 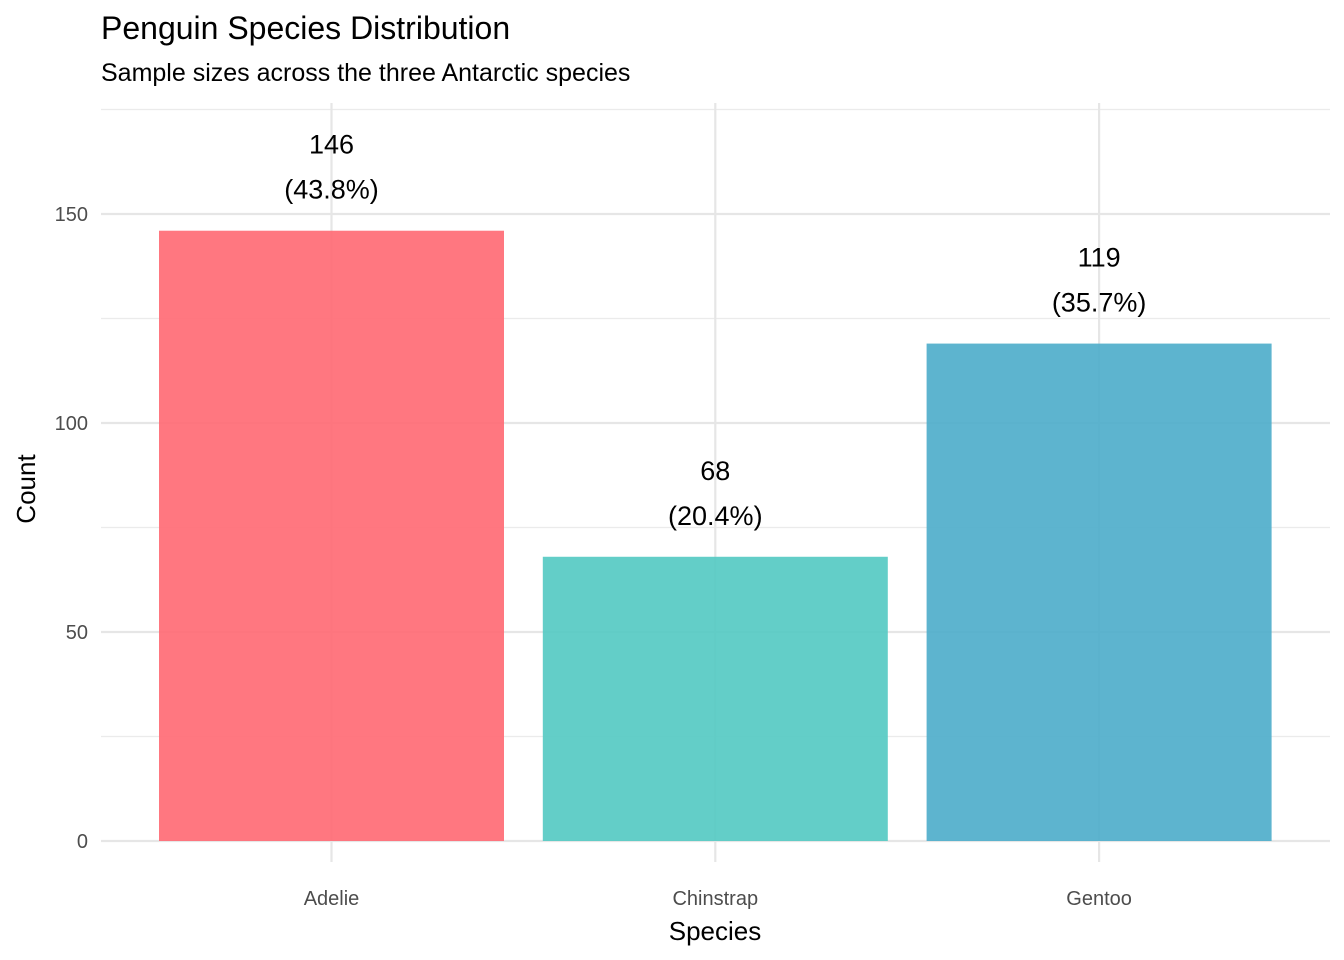 I want to click on x-tick-label: Gentoo, so click(x=1099, y=899).